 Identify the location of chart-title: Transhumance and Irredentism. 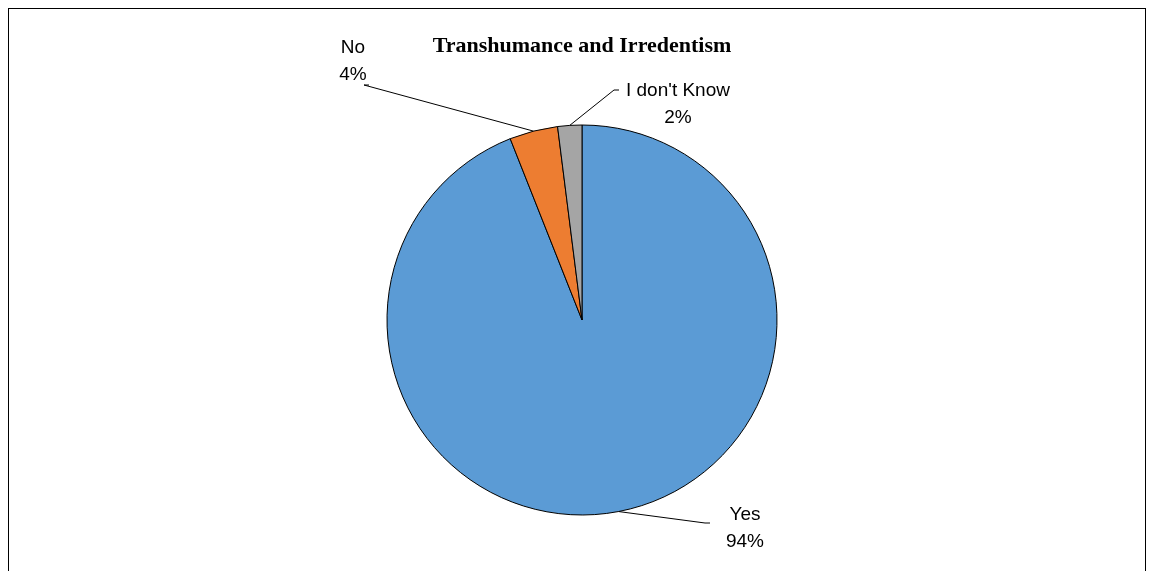
(582, 44).